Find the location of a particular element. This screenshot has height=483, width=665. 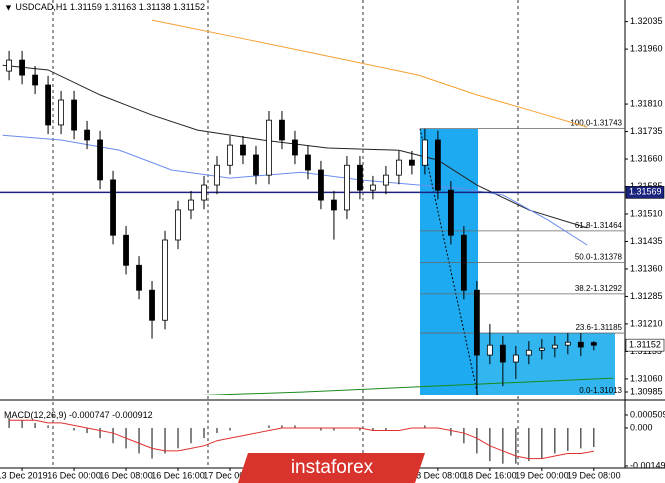

last-open: 1.31159 is located at coordinates (86, 7).